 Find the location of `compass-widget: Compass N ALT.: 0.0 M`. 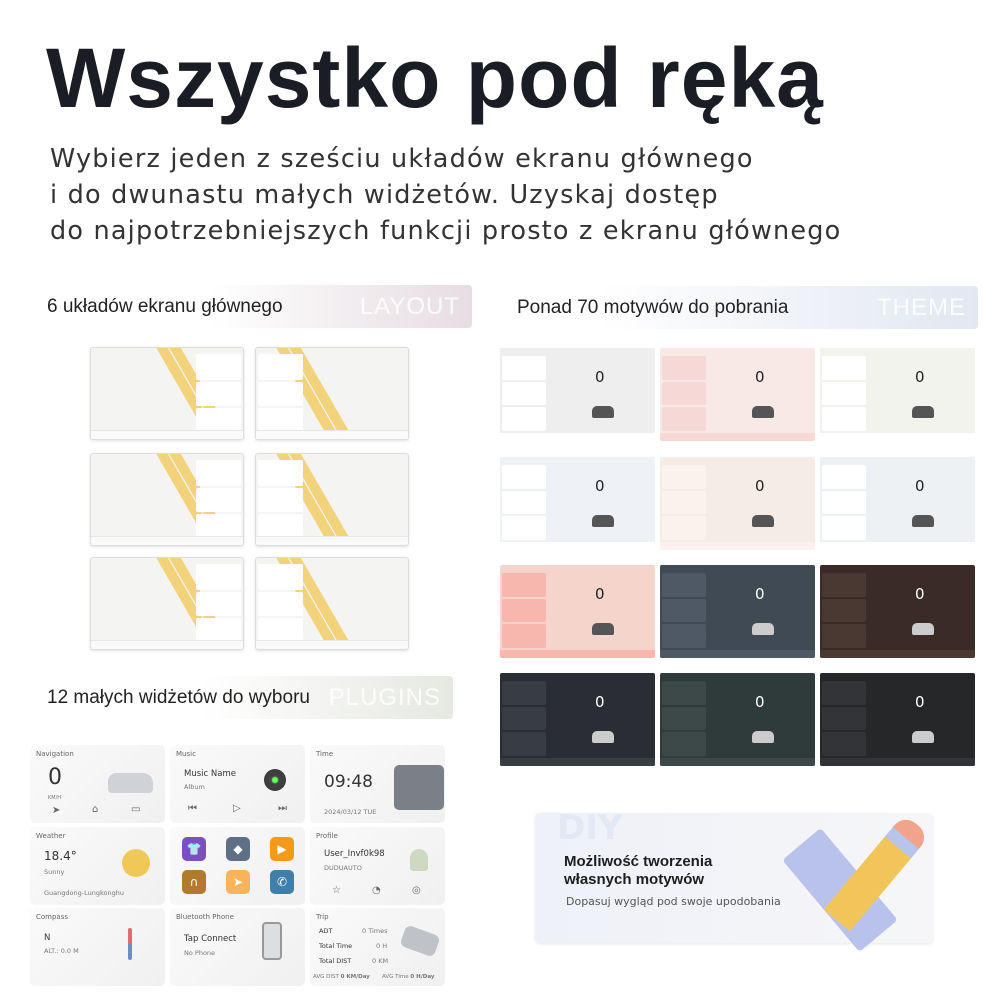

compass-widget: Compass N ALT.: 0.0 M is located at coordinates (97, 947).